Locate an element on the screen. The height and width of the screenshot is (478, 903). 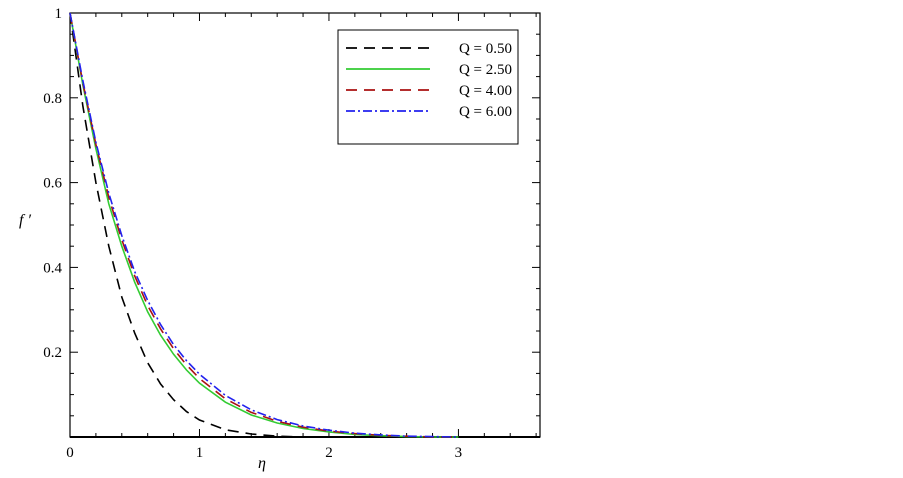
legend-label: Q = 6.00 is located at coordinates (485, 112).